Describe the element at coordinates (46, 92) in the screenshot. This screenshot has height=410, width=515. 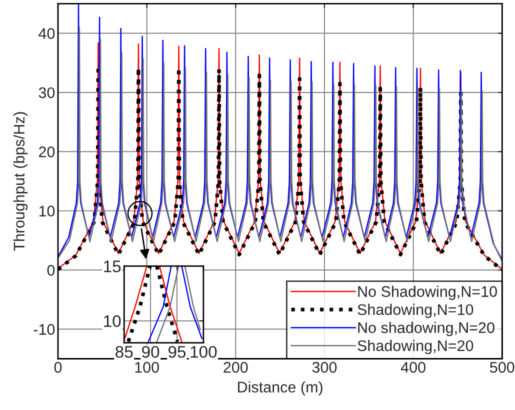
I see `y-tick-label: 30` at that location.